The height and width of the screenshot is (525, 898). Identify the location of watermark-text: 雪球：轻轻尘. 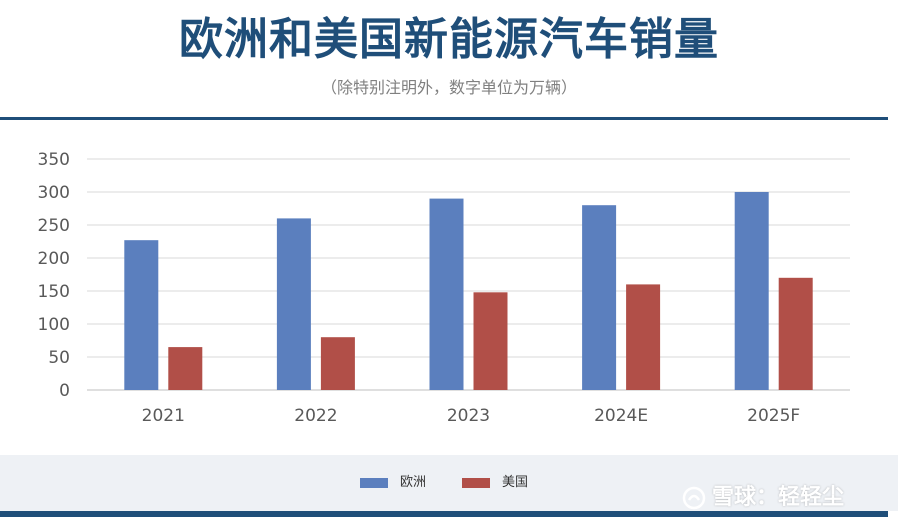
(778, 497).